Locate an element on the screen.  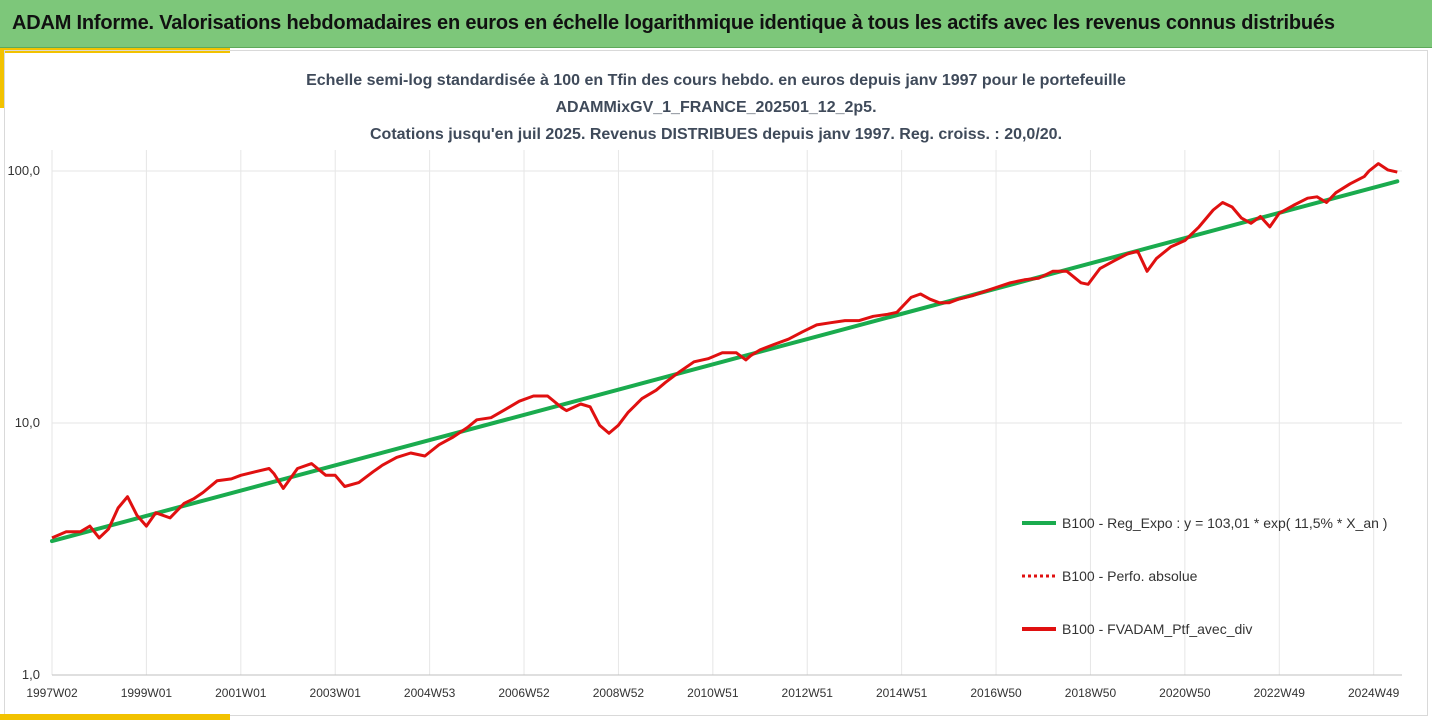
legend-label: B100 - FVADAM_Ptf_avec_div is located at coordinates (1157, 629).